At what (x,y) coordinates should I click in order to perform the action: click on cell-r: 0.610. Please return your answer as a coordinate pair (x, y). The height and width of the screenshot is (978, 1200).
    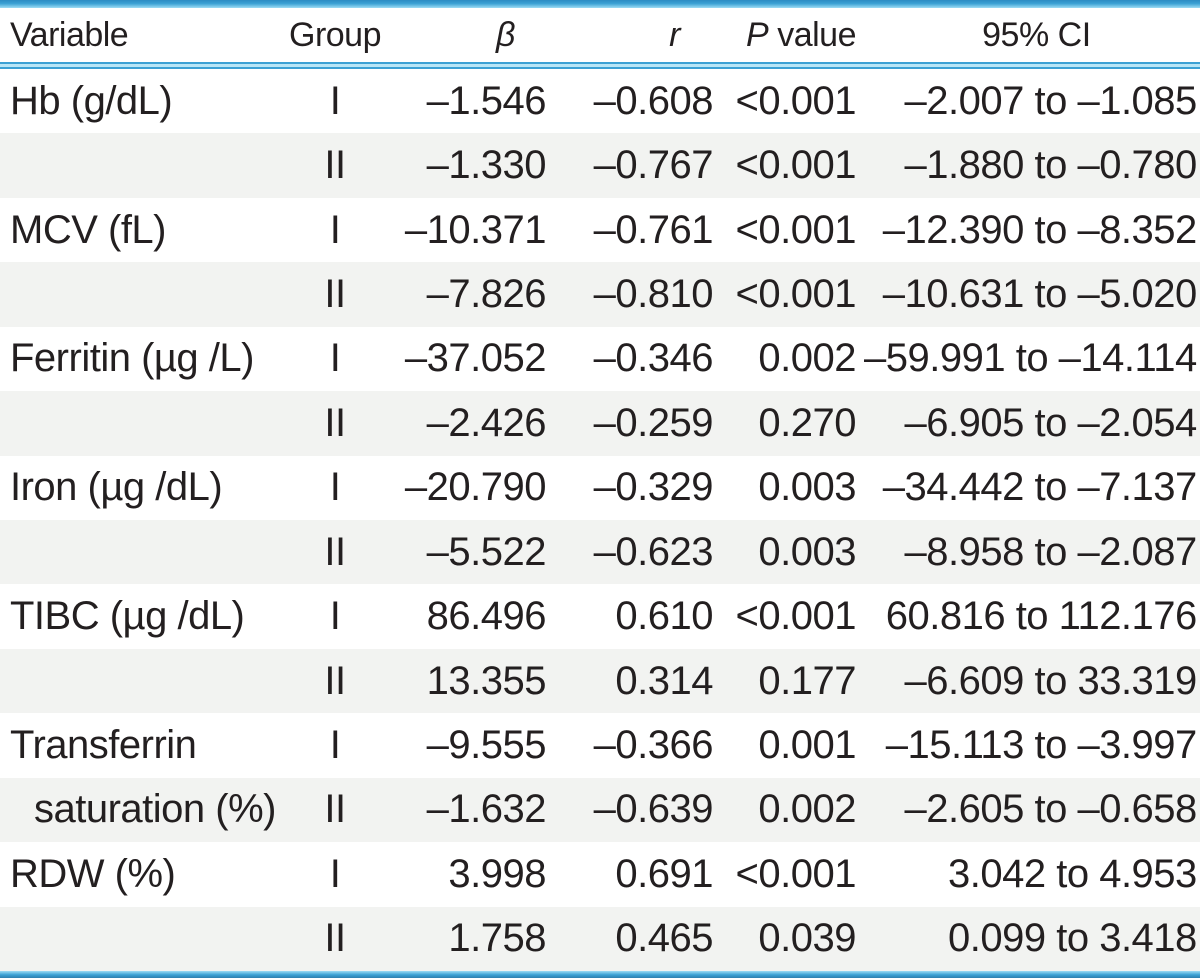
    Looking at the image, I should click on (664, 616).